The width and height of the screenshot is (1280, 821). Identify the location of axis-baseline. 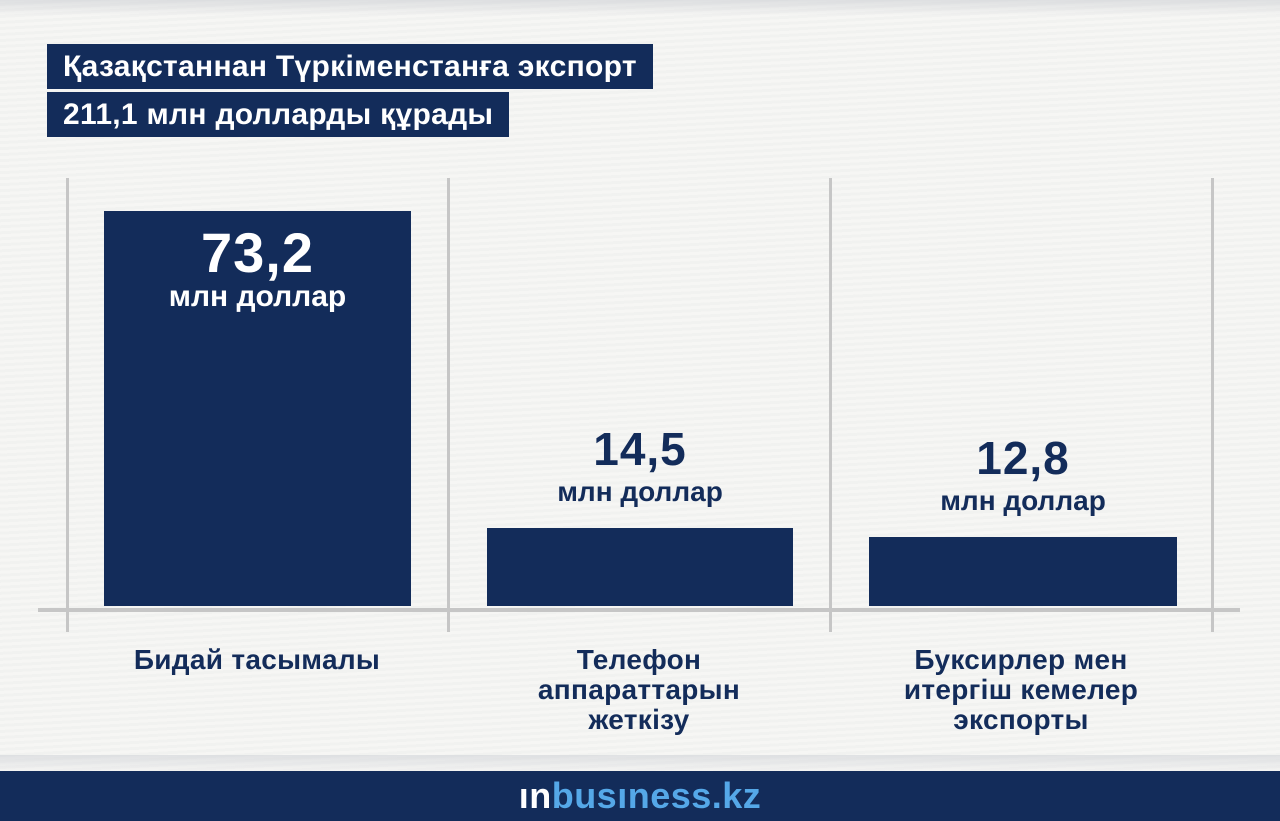
(639, 610).